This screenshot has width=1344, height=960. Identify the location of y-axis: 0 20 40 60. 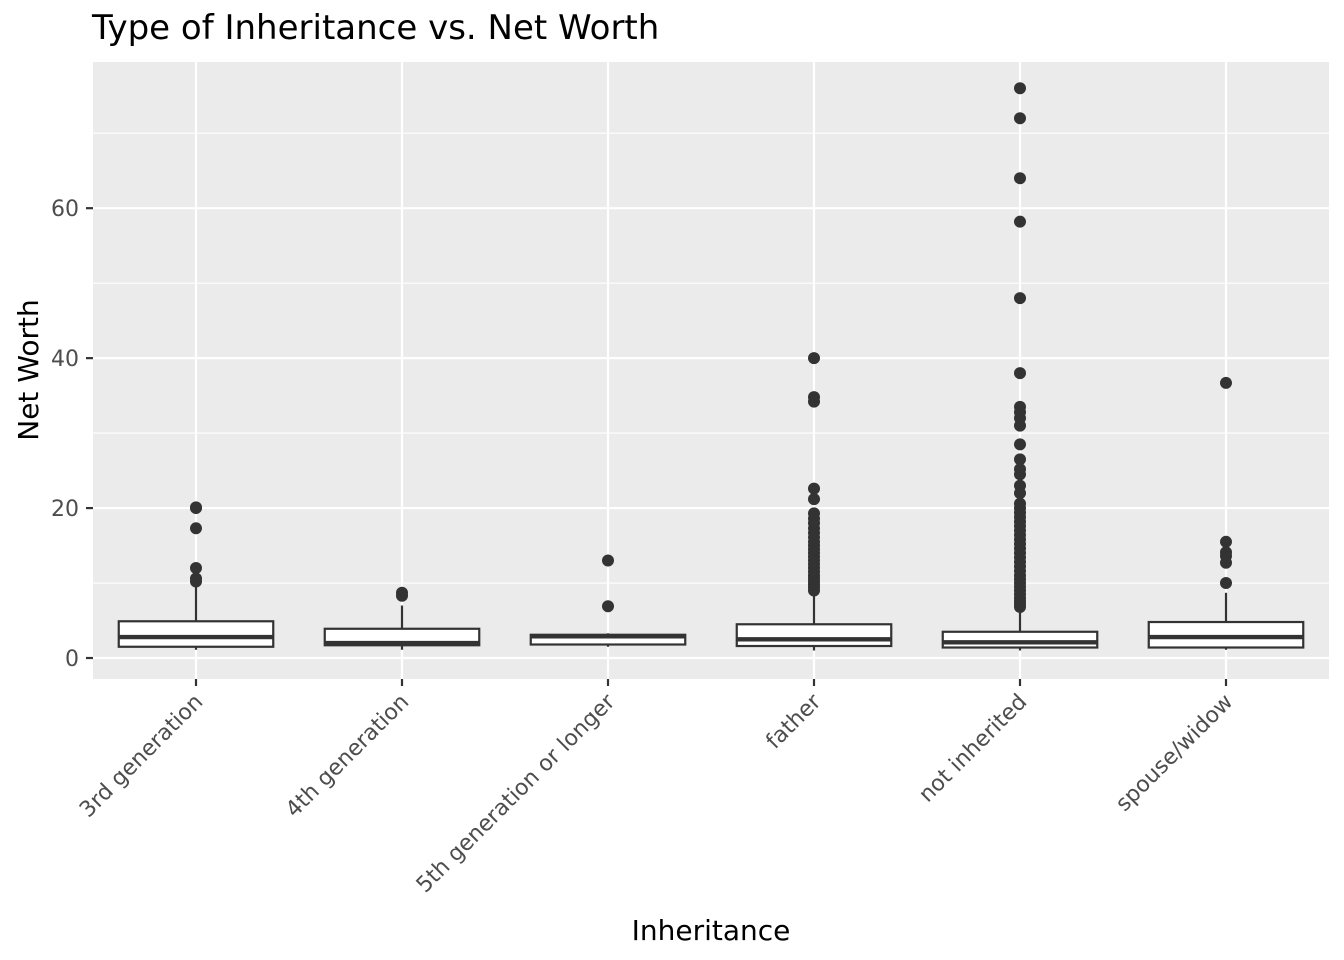
(72, 434).